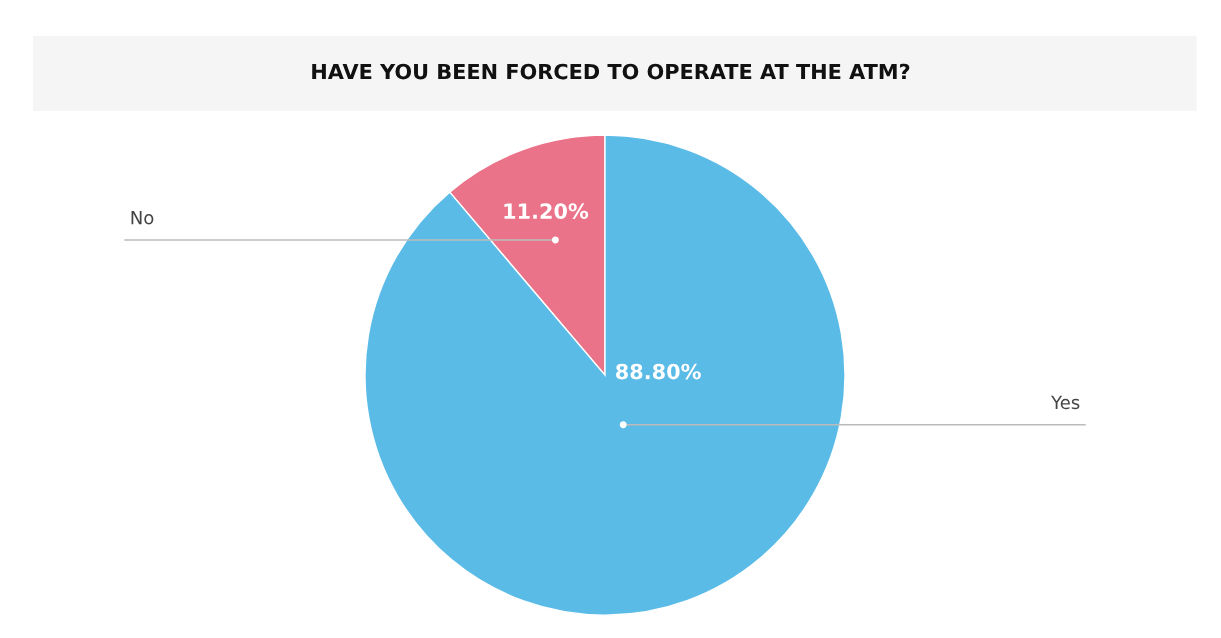 Image resolution: width=1221 pixels, height=638 pixels. What do you see at coordinates (142, 218) in the screenshot?
I see `slice-label: No` at bounding box center [142, 218].